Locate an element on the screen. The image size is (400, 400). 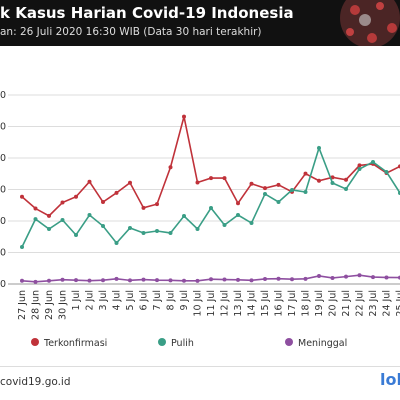
x-tick-label: 18 Jul is located at coordinates (306, 303).